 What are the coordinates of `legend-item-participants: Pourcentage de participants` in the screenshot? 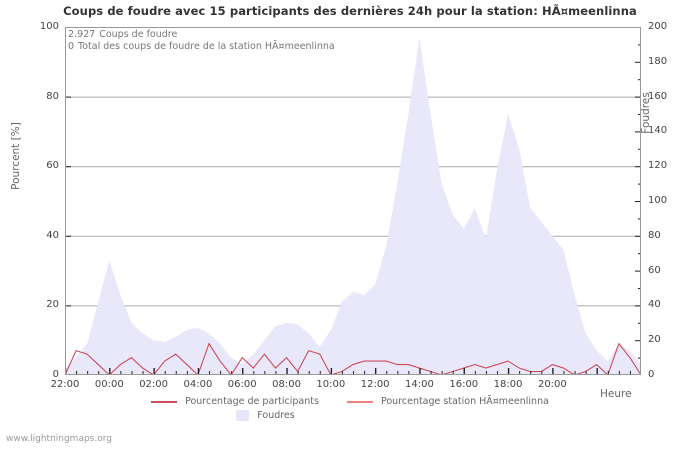 It's located at (235, 401).